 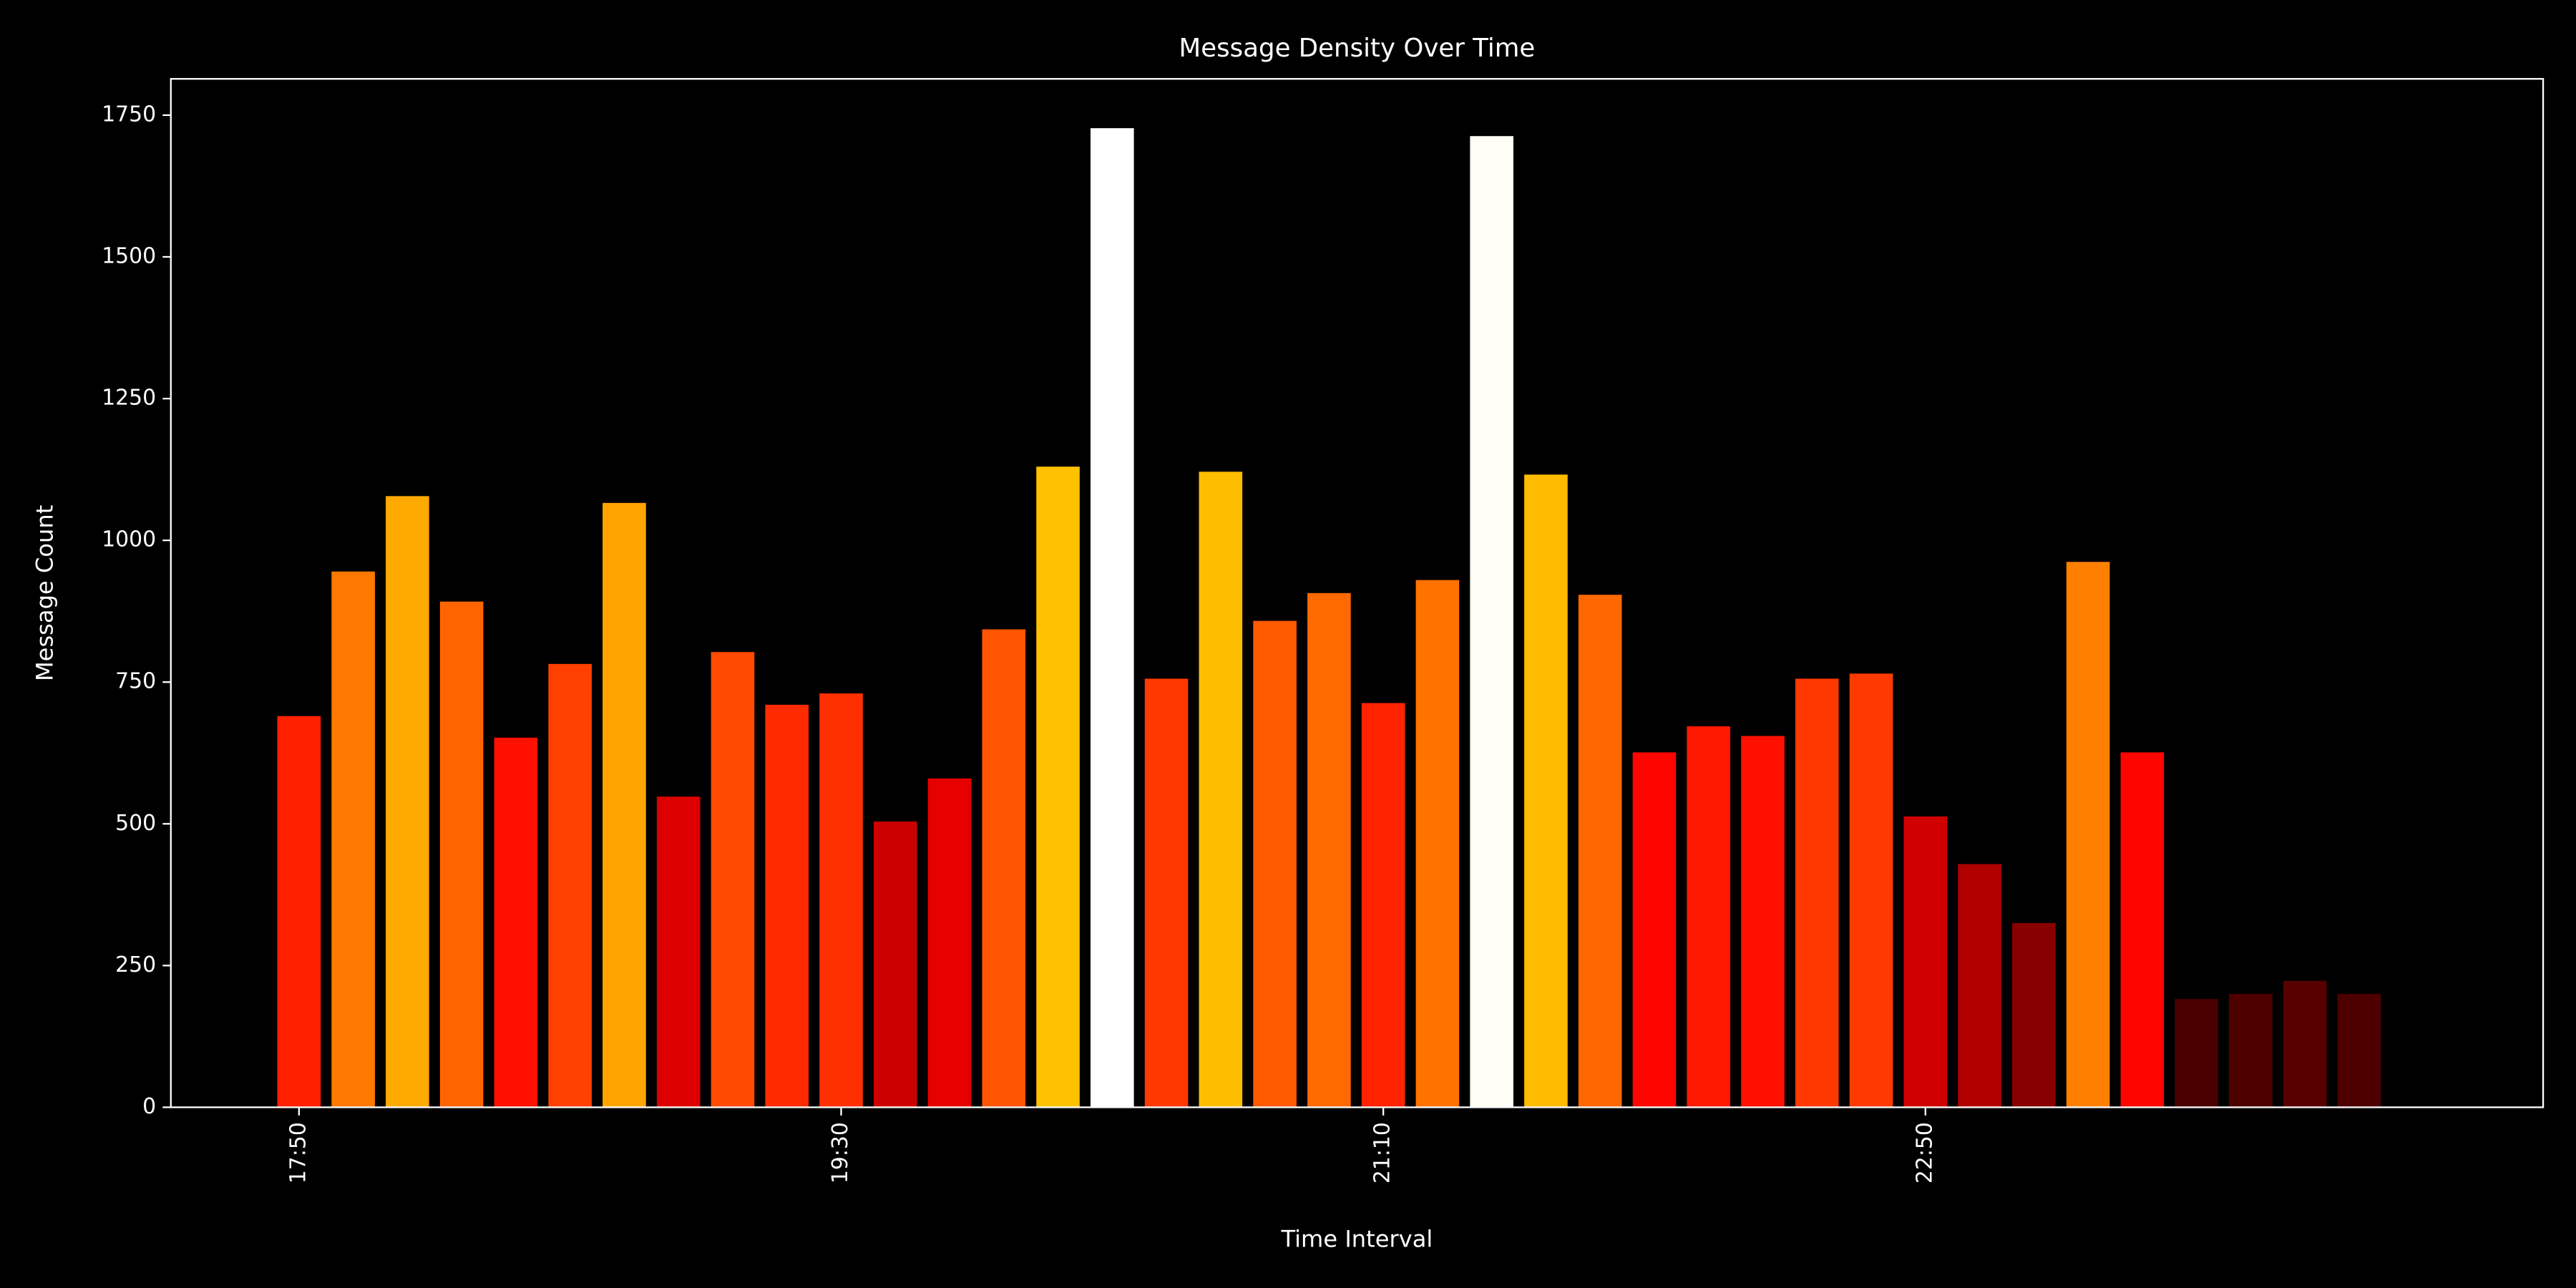 I want to click on x-axis-label: Time Interval, so click(x=1356, y=1238).